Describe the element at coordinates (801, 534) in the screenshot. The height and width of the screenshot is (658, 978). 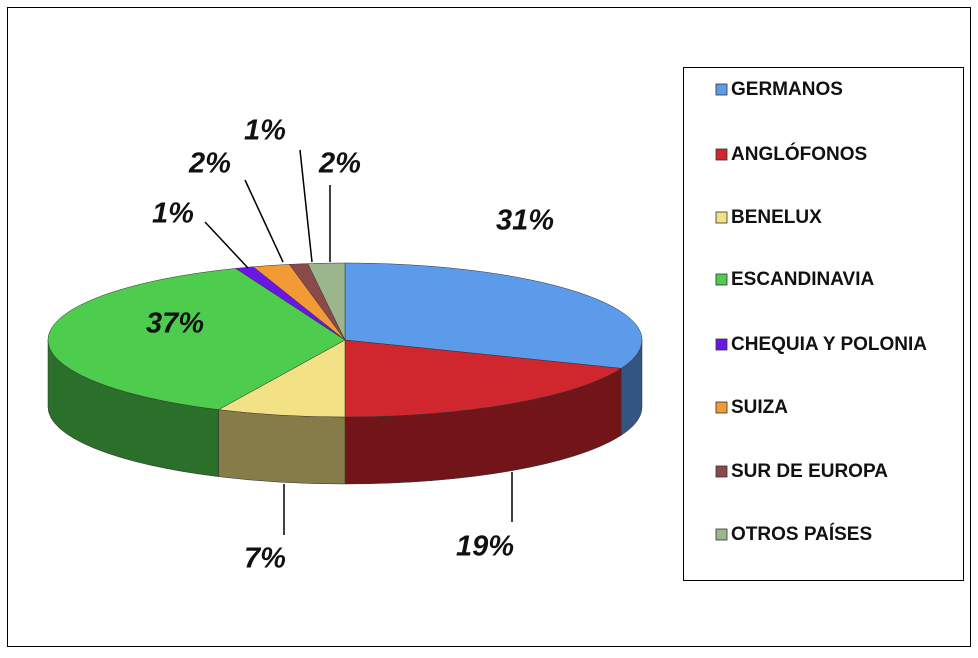
I see `legend-label: OTROS PAÍSES` at that location.